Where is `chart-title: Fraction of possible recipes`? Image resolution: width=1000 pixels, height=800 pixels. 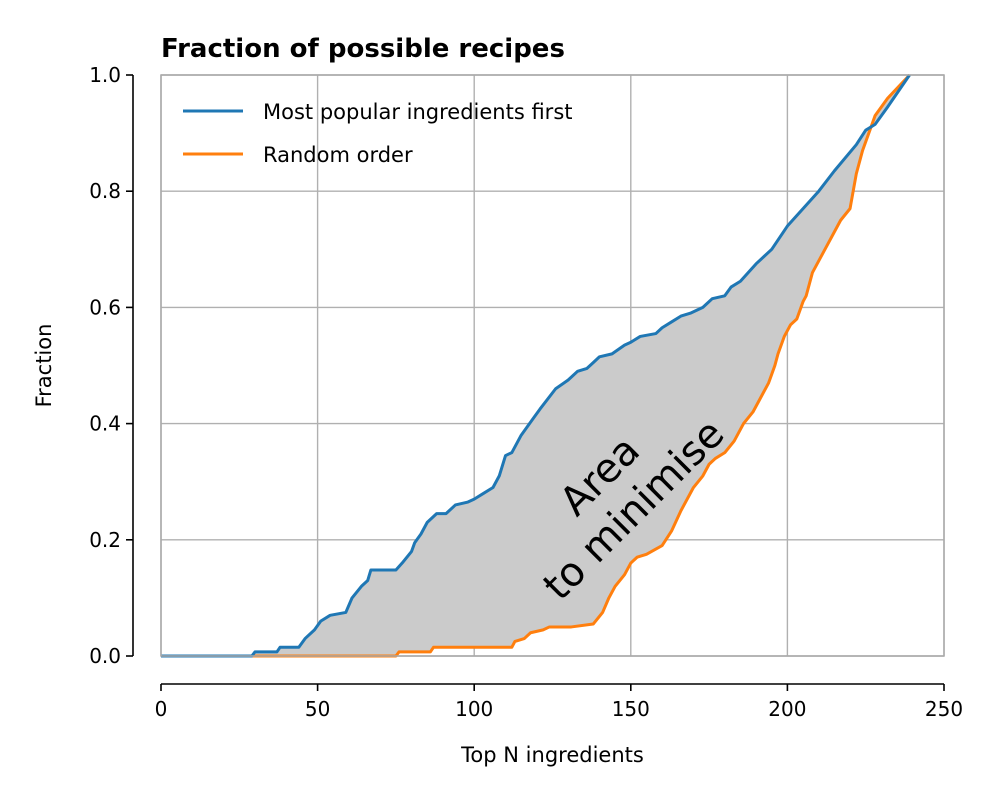 chart-title: Fraction of possible recipes is located at coordinates (363, 49).